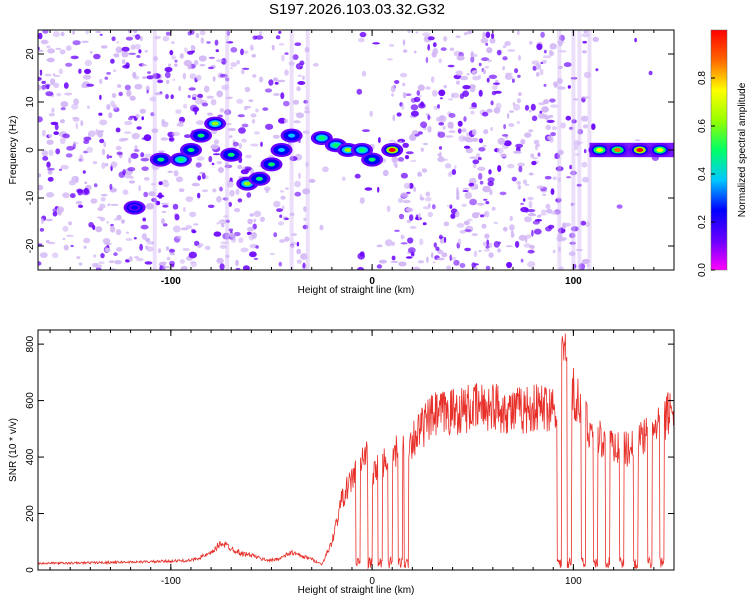 The width and height of the screenshot is (750, 600). I want to click on y-tick-label: 0, so click(30, 150).